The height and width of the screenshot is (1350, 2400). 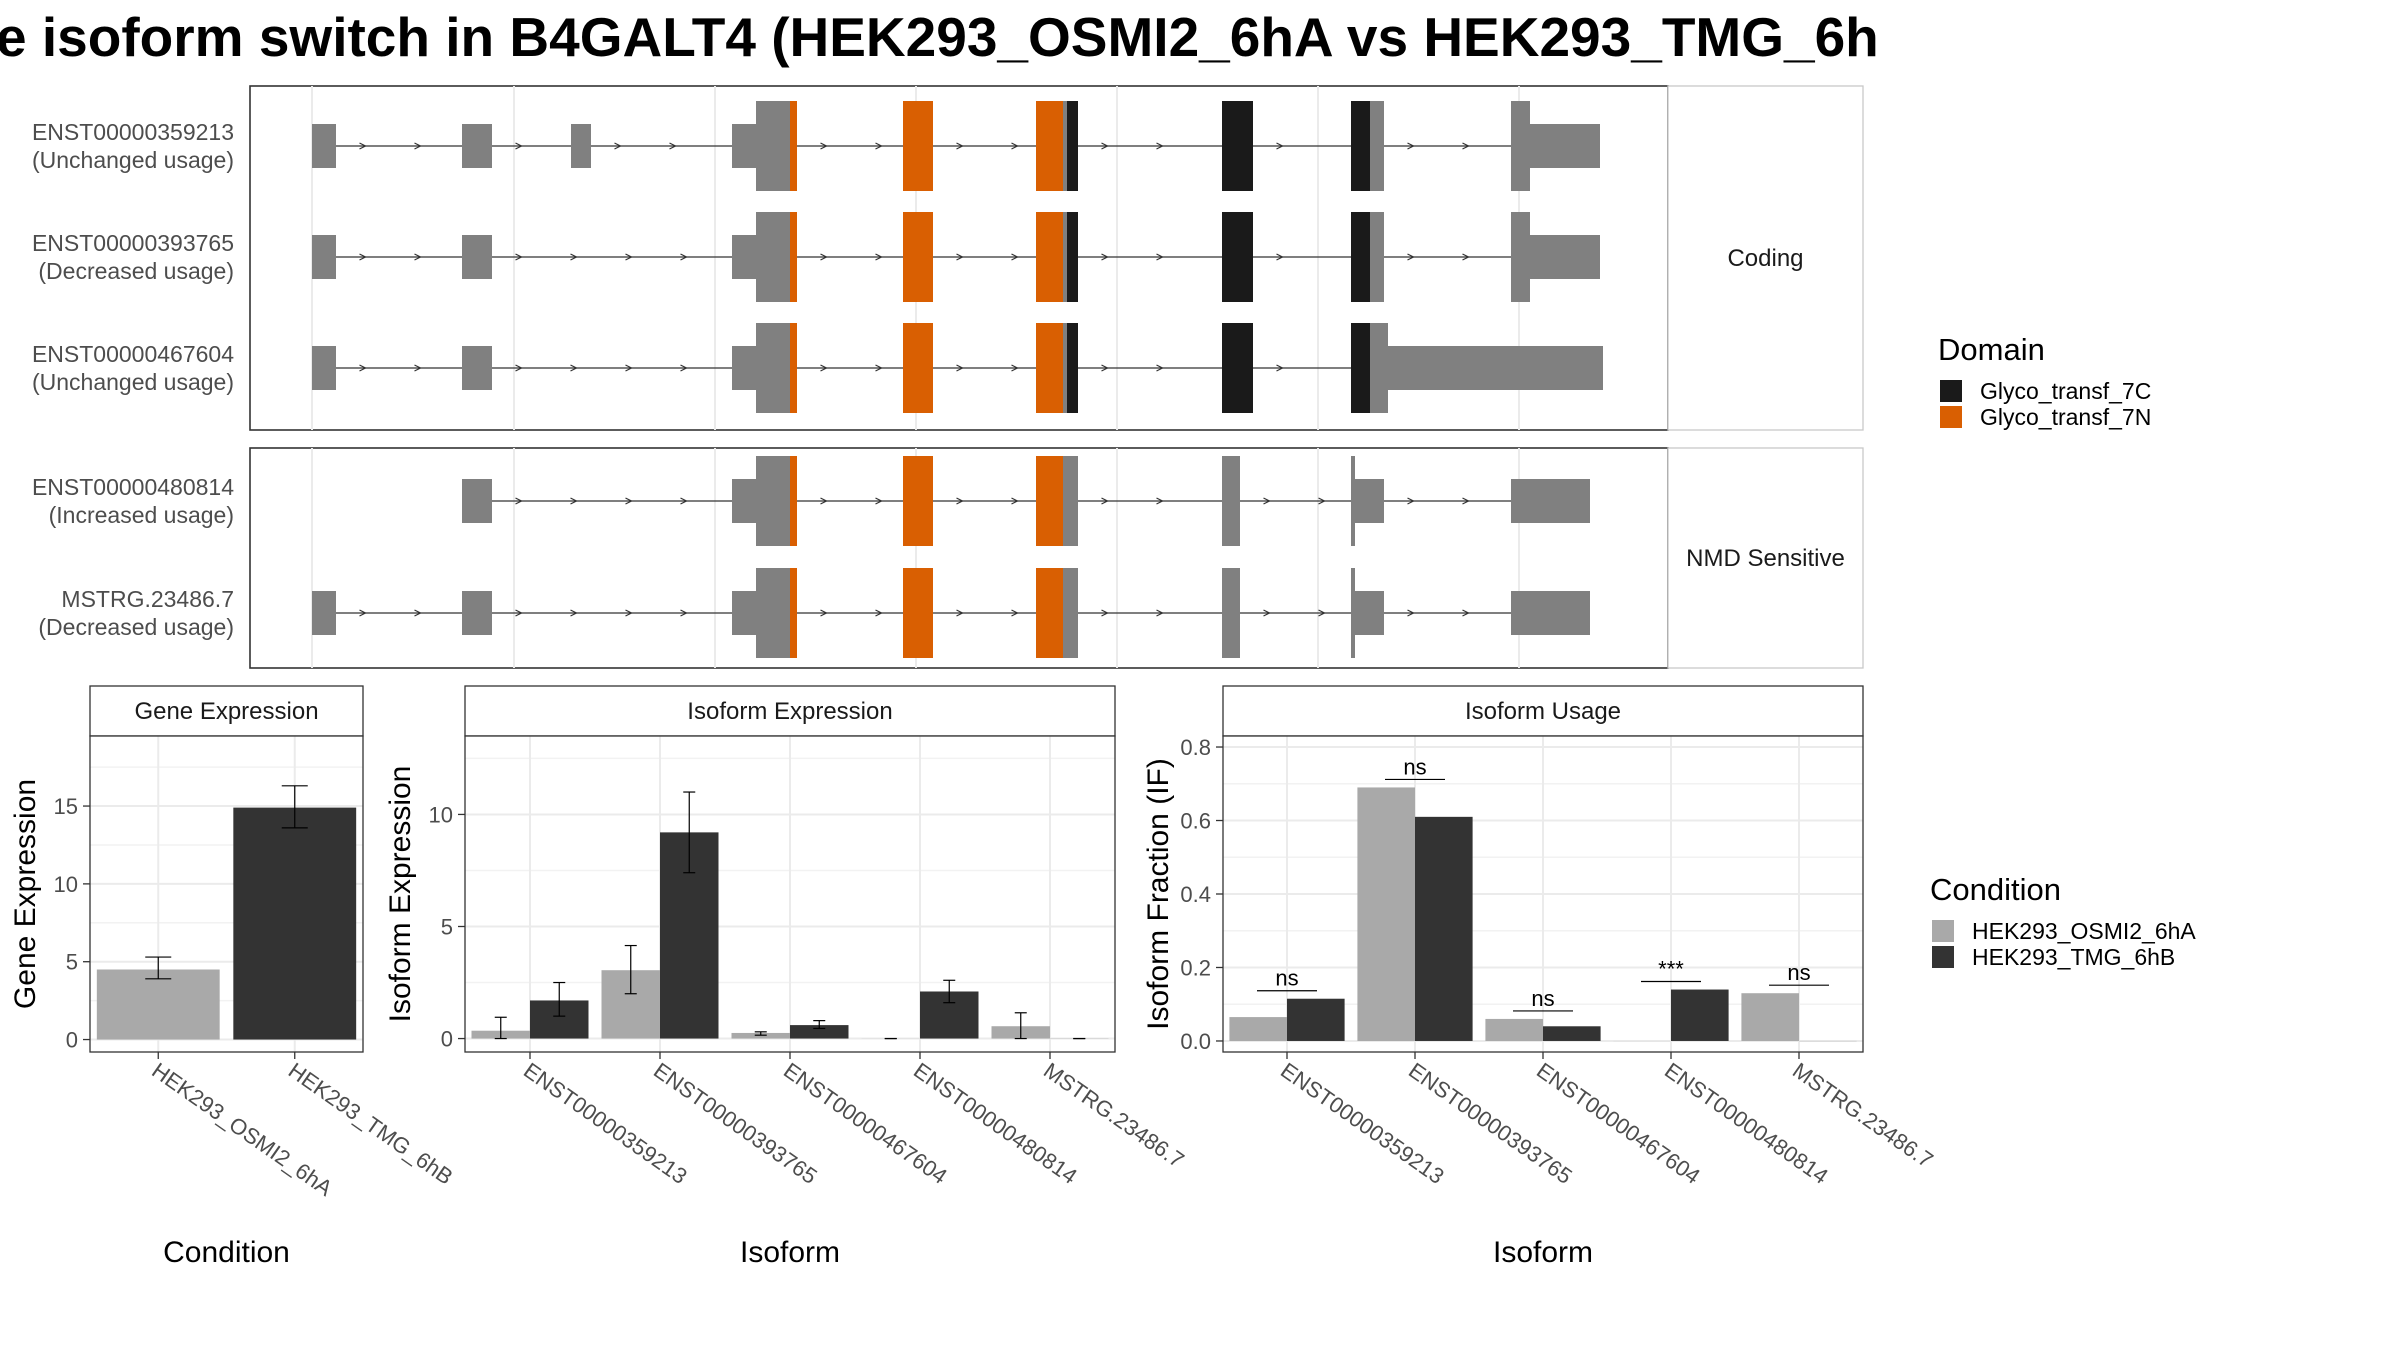 What do you see at coordinates (790, 1252) in the screenshot?
I see `x-axis-title: Isoform` at bounding box center [790, 1252].